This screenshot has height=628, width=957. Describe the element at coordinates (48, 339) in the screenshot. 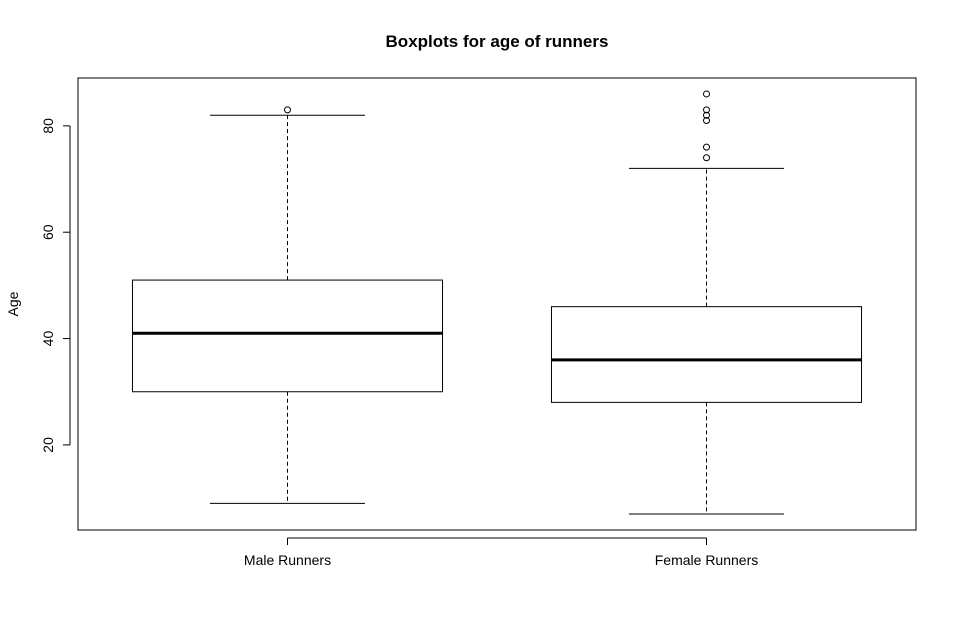

I see `y-tick-label: 40` at that location.